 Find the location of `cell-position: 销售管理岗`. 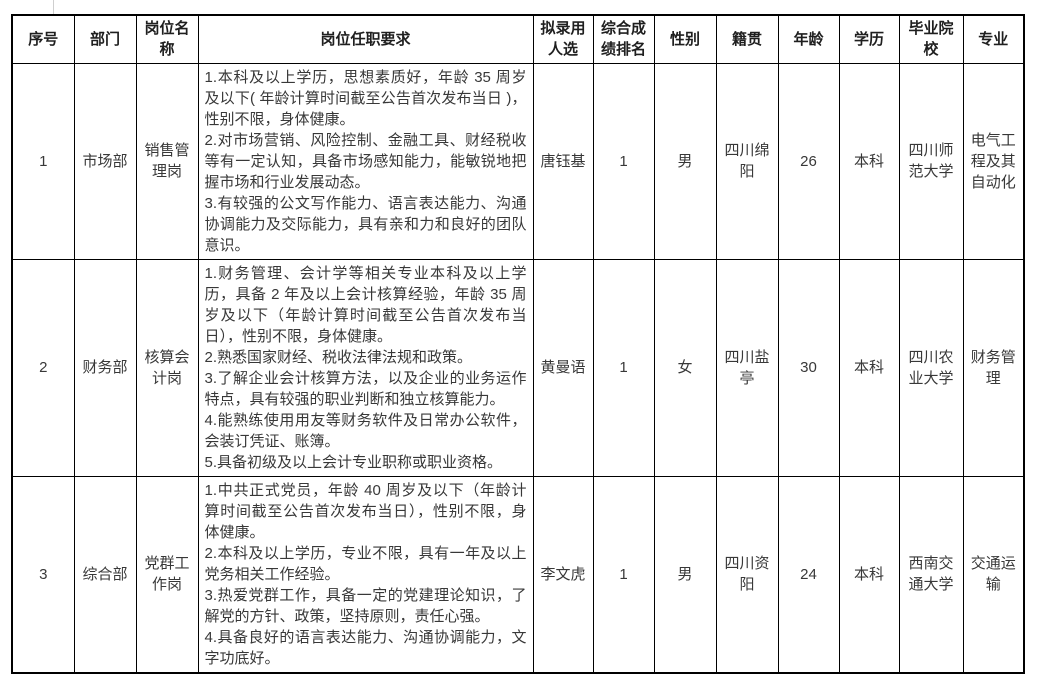

cell-position: 销售管理岗 is located at coordinates (167, 161).